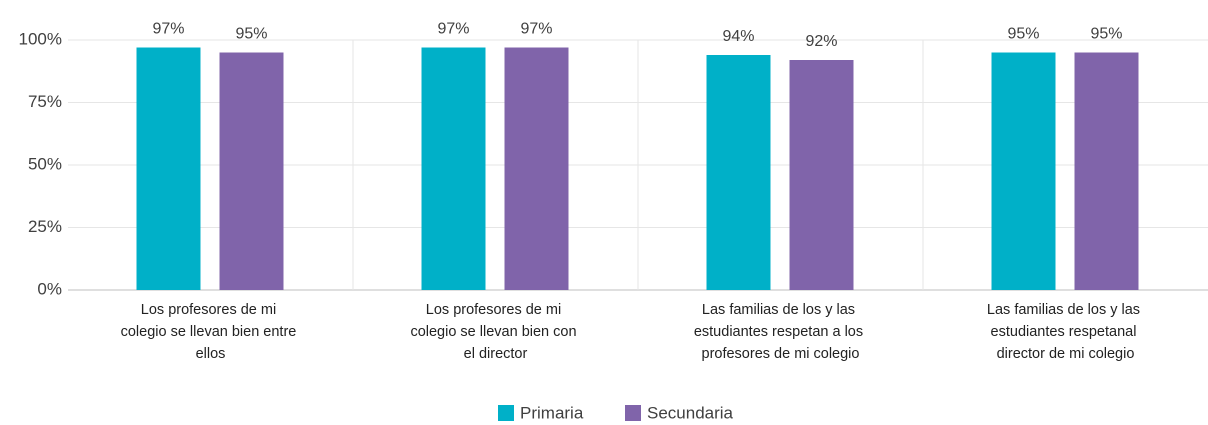 The width and height of the screenshot is (1208, 425). Describe the element at coordinates (738, 36) in the screenshot. I see `value-label: 94%` at that location.